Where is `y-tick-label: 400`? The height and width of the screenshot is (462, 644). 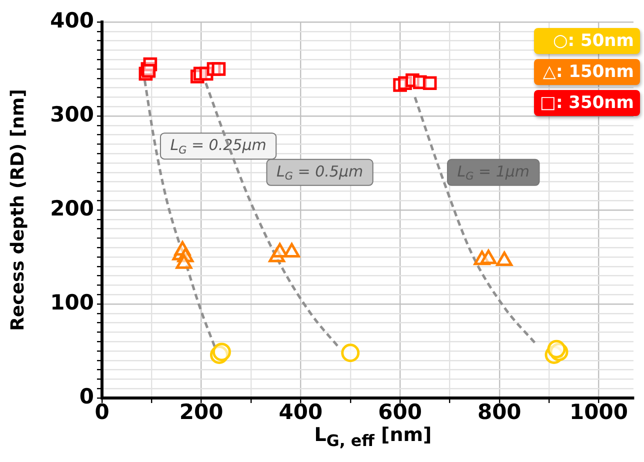
y-tick-label: 400 is located at coordinates (72, 20).